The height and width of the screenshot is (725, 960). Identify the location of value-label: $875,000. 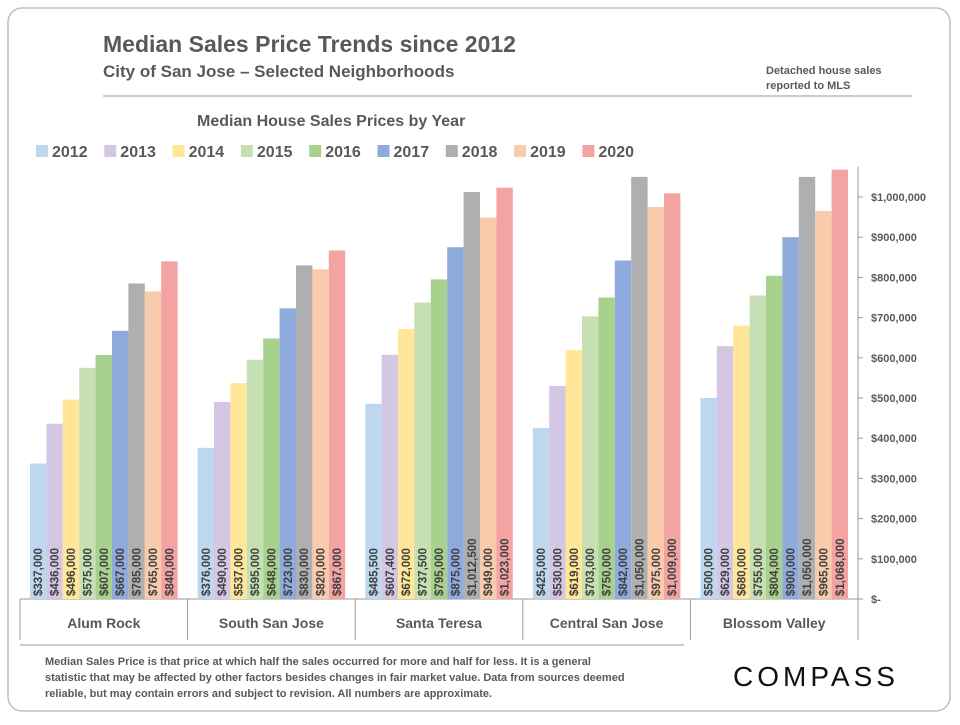
(456, 572).